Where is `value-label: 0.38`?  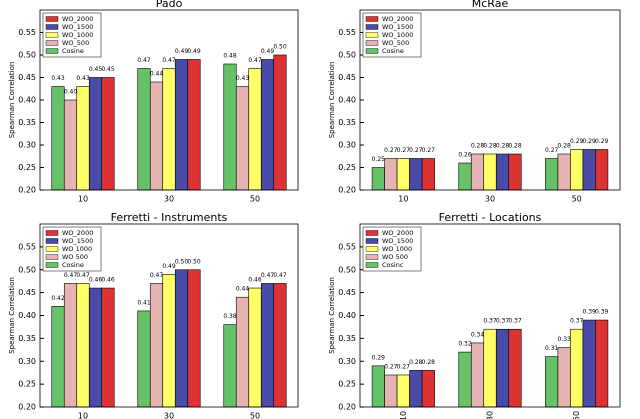
value-label: 0.38 is located at coordinates (230, 316).